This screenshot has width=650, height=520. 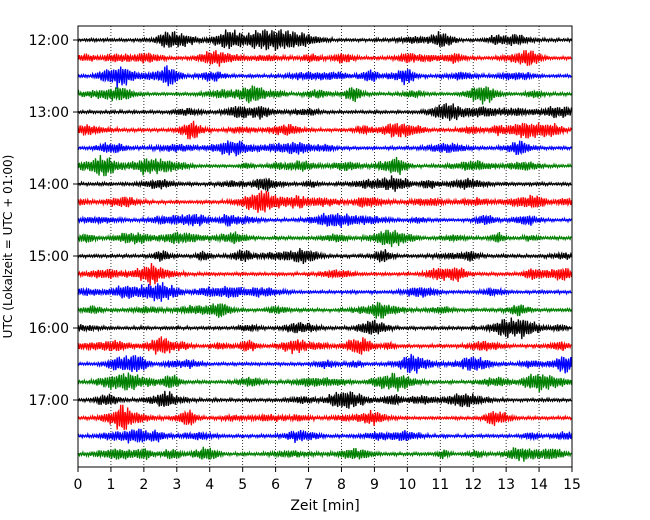 I want to click on x-tick-label: 0, so click(x=78, y=485).